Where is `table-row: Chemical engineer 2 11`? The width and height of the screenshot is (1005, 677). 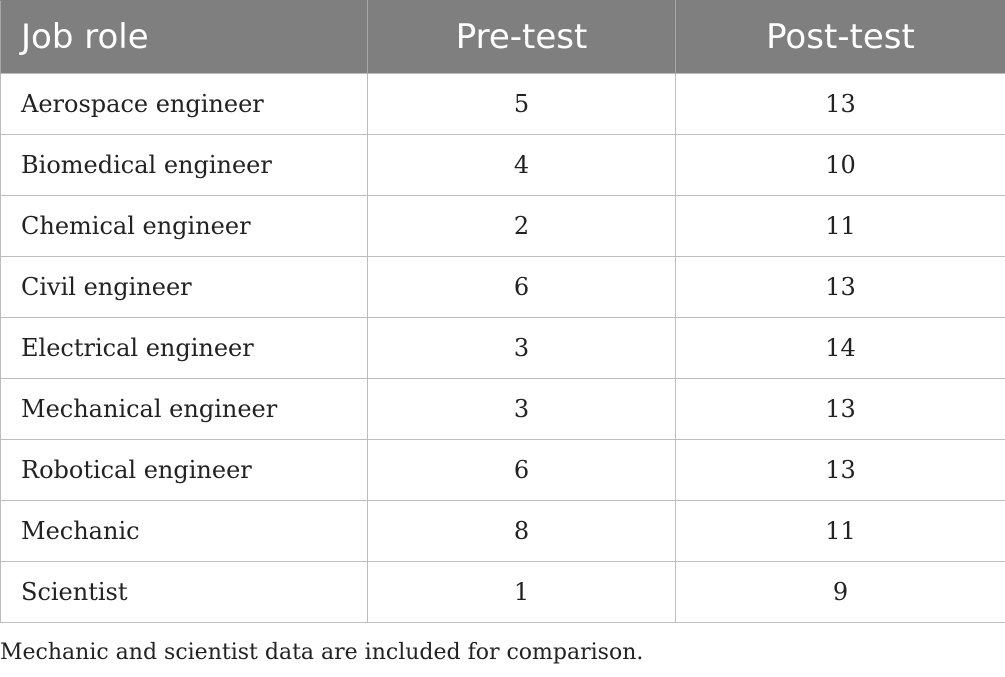 table-row: Chemical engineer 2 11 is located at coordinates (502, 226).